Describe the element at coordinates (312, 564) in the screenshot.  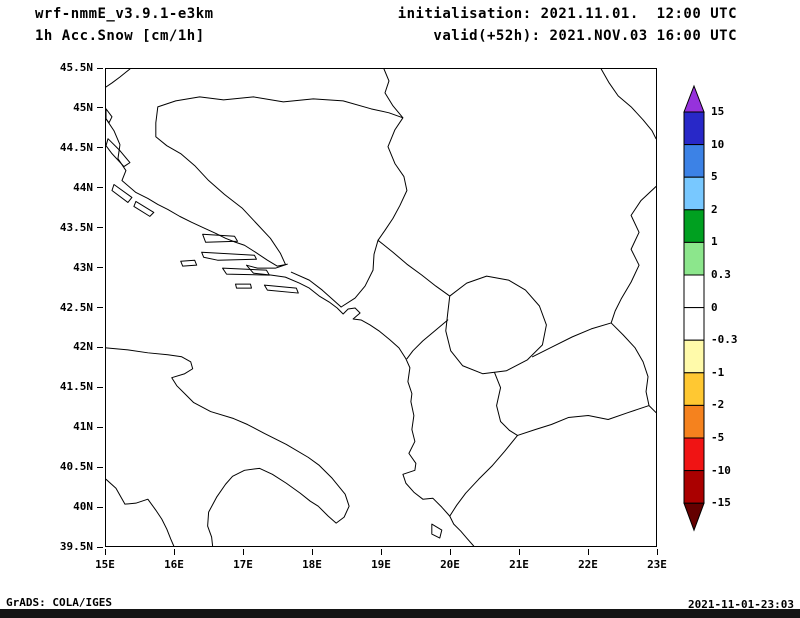
I see `x-axis-tick-label: 18E` at that location.